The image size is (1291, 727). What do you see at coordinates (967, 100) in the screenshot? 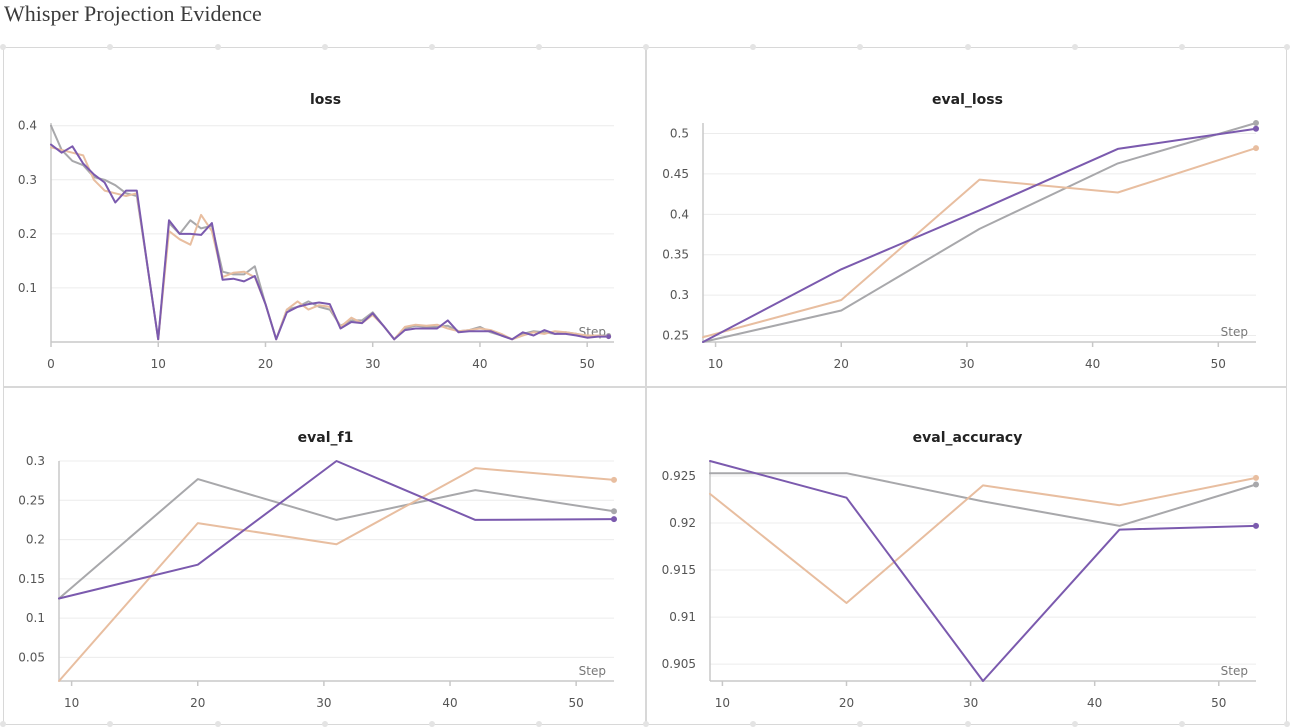
I see `chart-title: eval_loss` at bounding box center [967, 100].